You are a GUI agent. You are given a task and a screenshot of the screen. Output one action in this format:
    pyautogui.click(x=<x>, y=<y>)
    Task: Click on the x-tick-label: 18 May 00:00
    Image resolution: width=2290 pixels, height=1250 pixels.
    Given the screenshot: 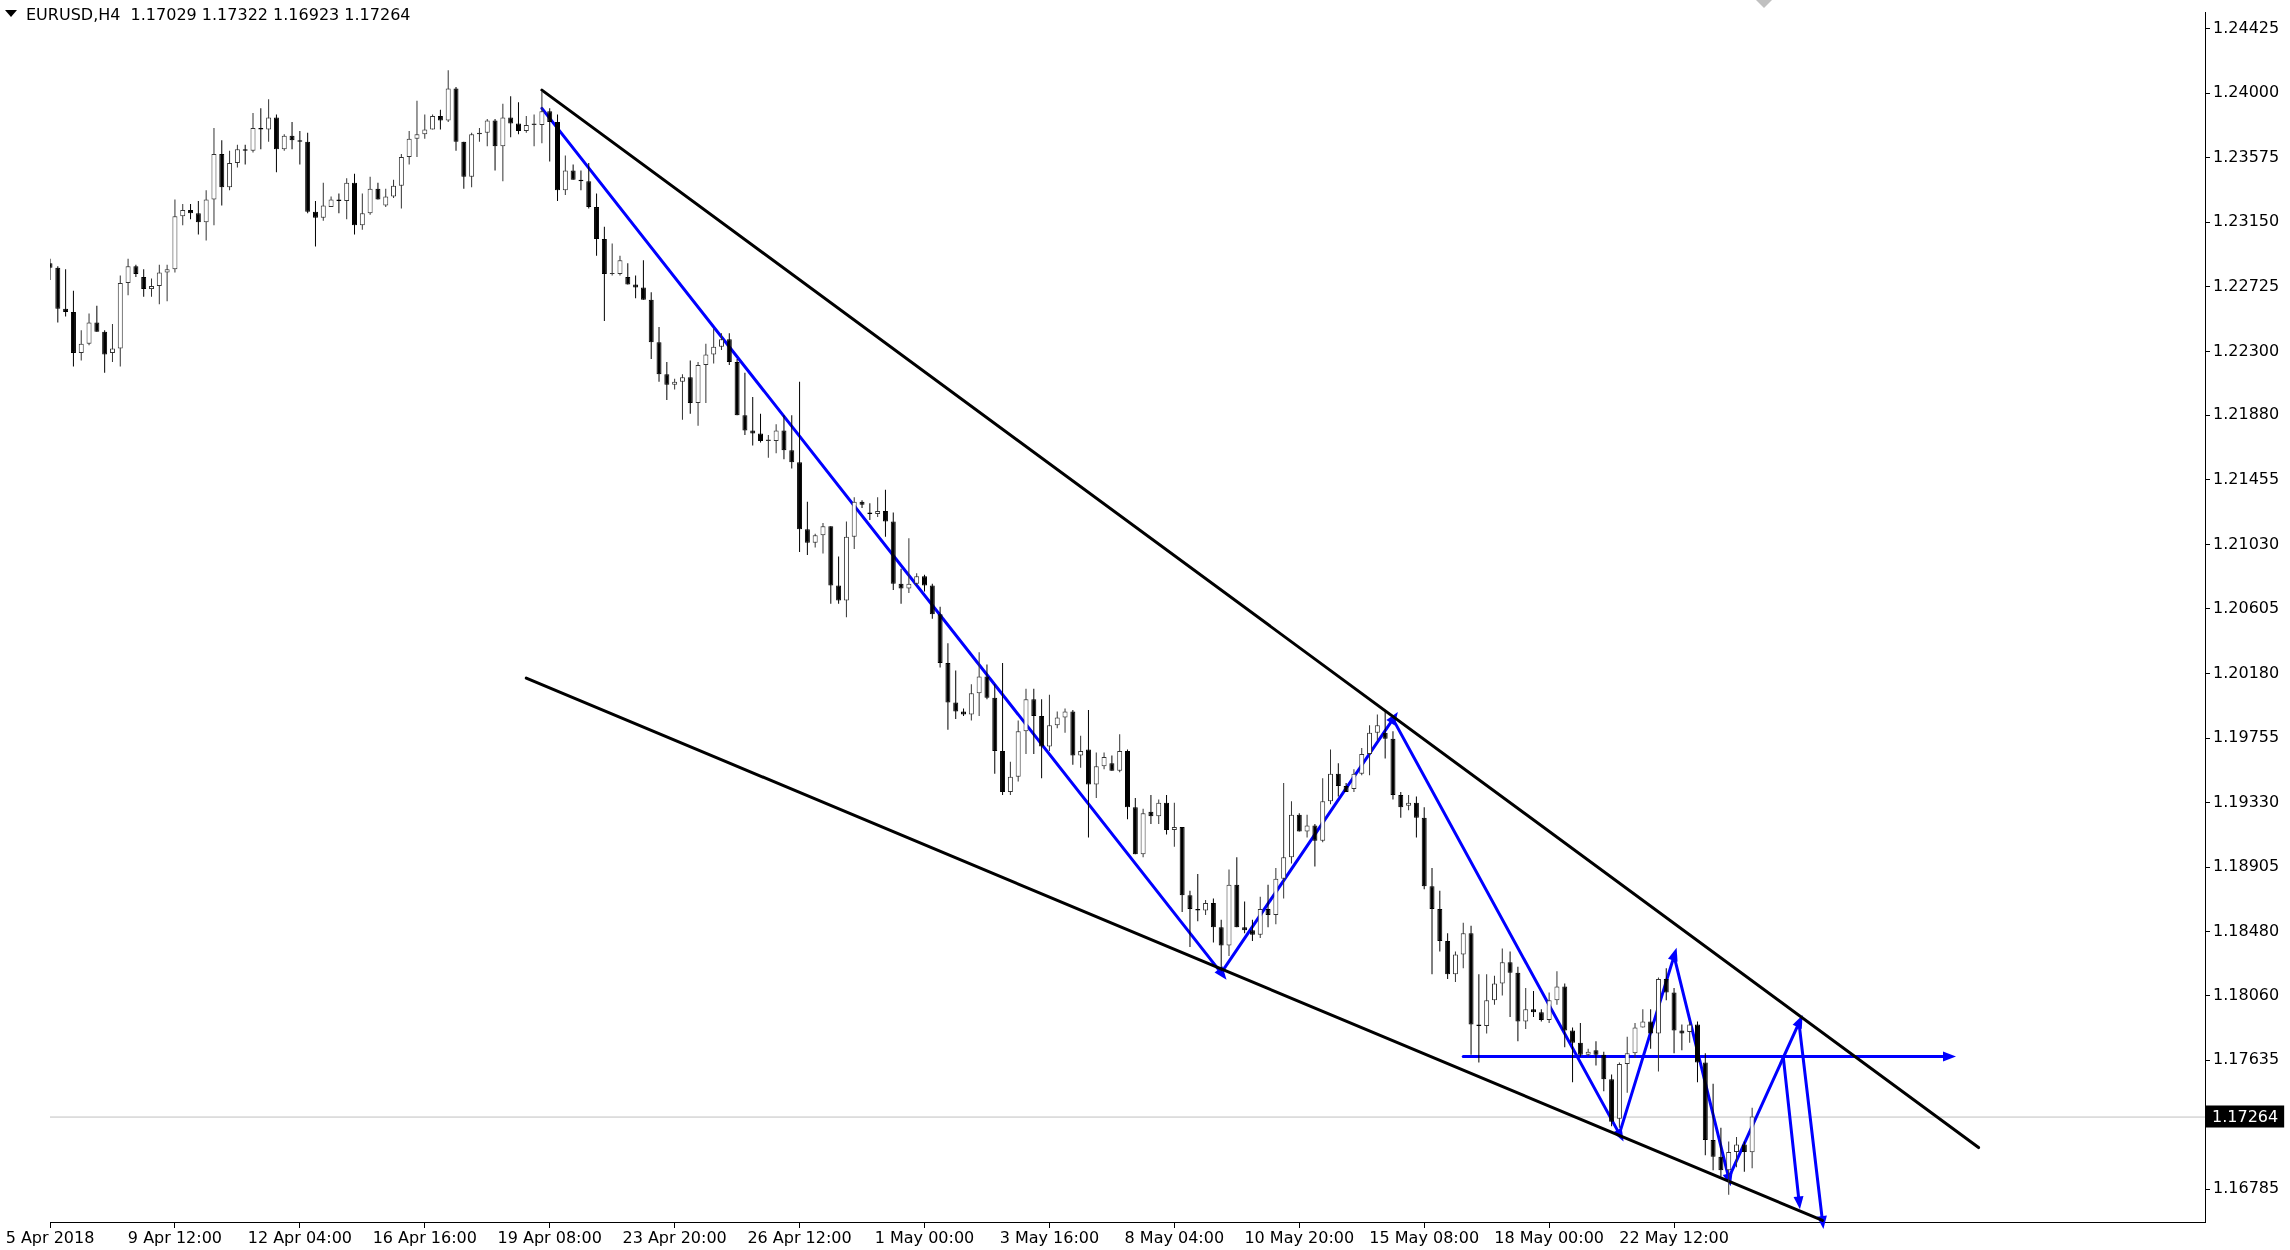 What is the action you would take?
    pyautogui.click(x=1549, y=1237)
    